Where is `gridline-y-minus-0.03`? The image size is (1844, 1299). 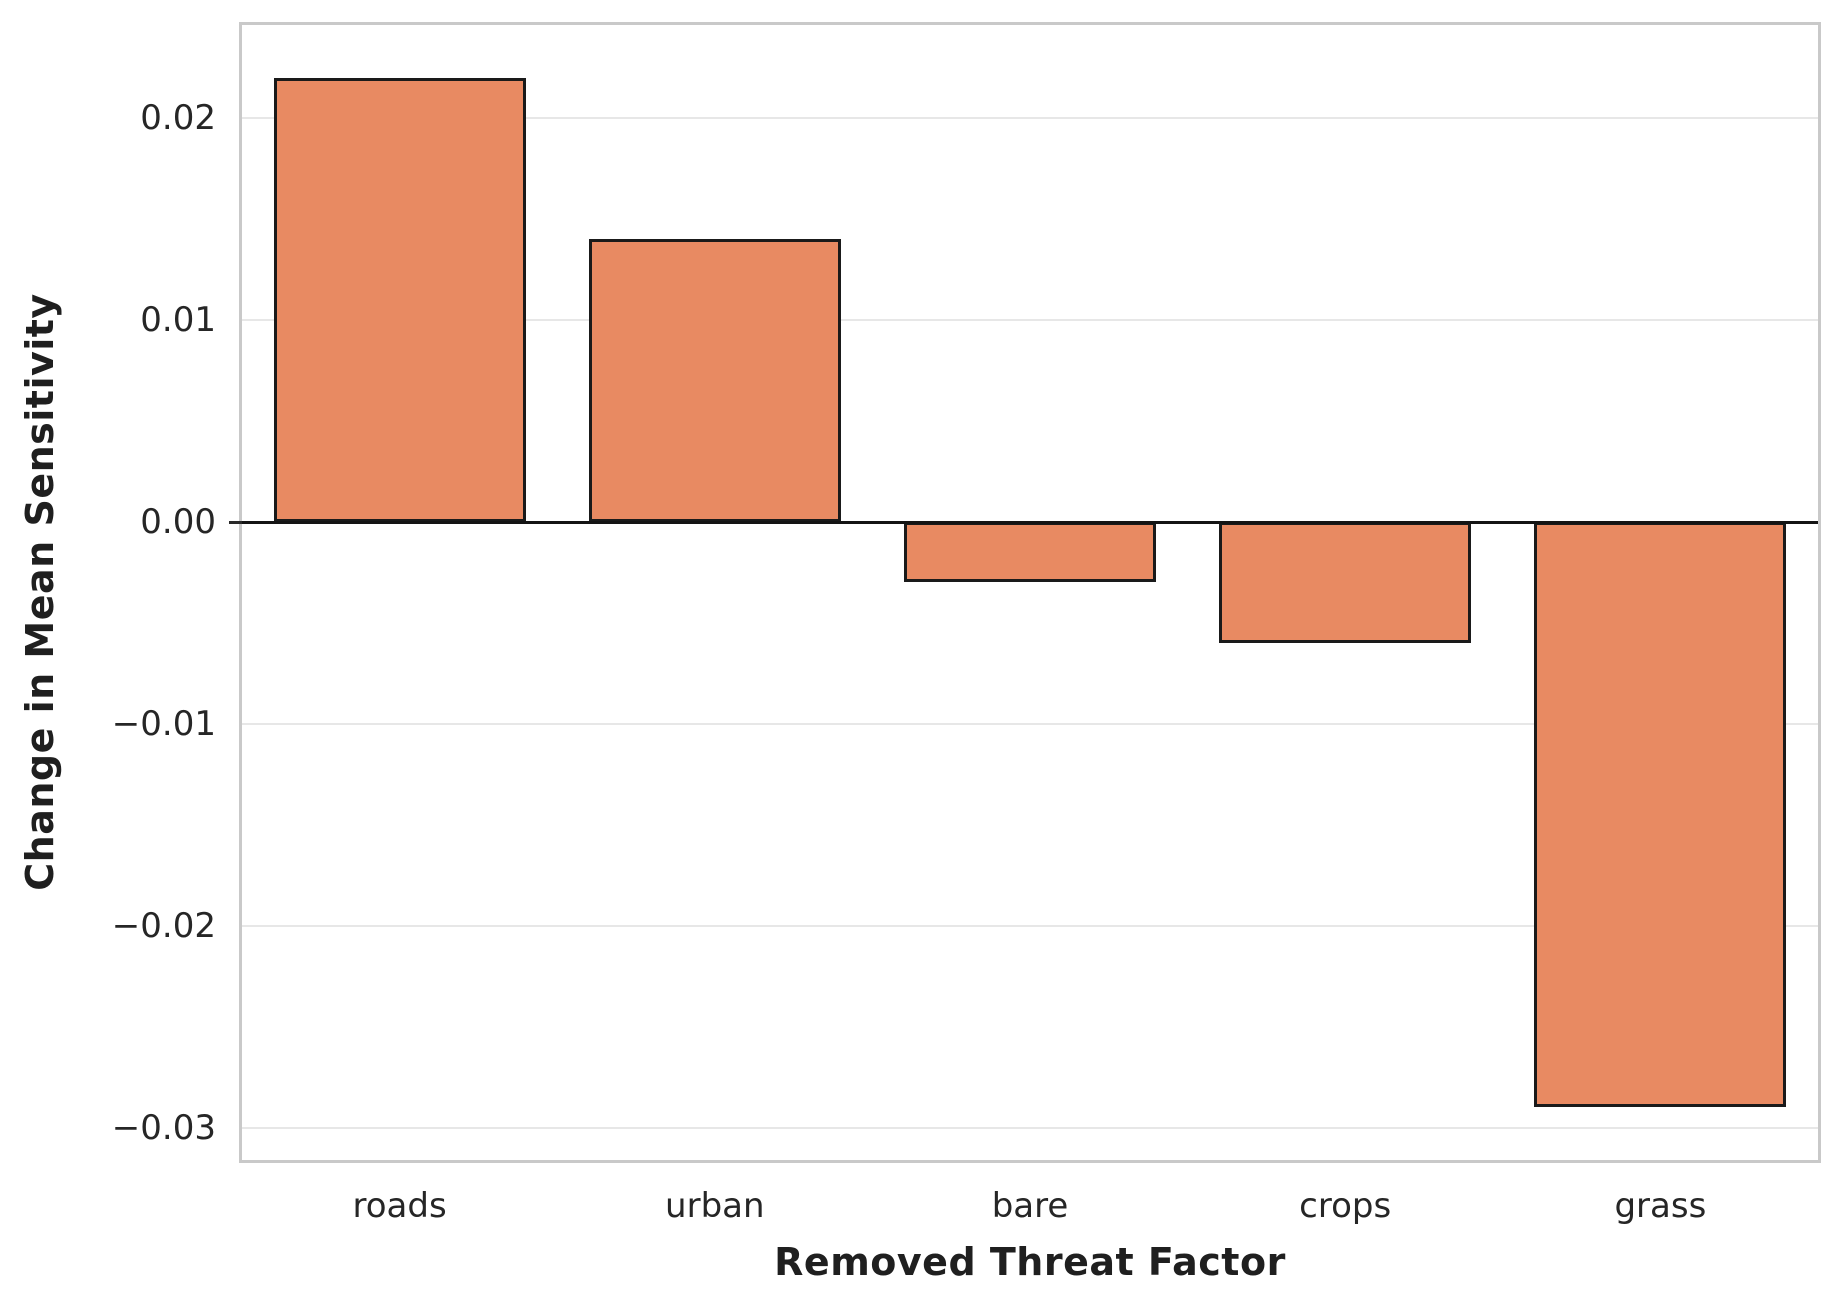
gridline-y-minus-0.03 is located at coordinates (1030, 1127).